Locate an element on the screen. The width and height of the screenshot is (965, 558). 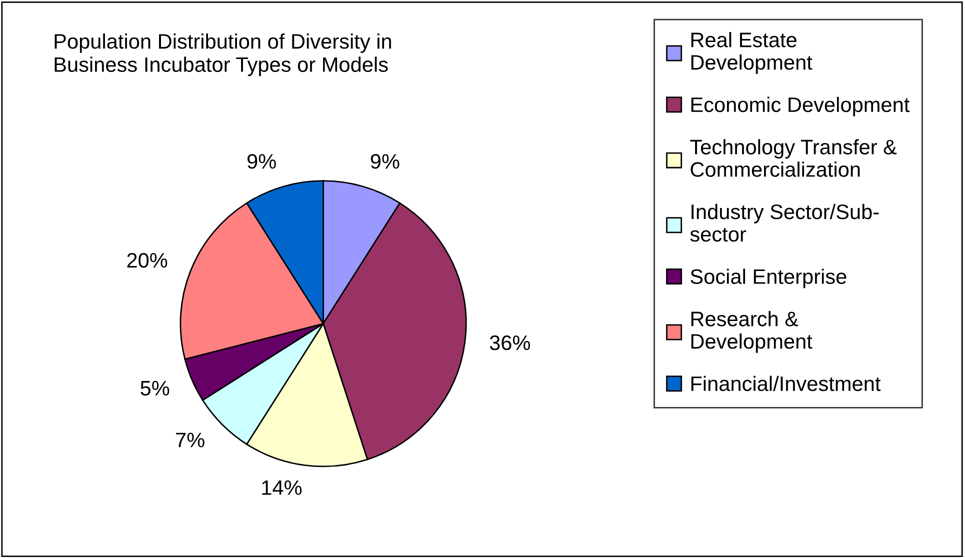
legend-label: Social Enterprise is located at coordinates (768, 278).